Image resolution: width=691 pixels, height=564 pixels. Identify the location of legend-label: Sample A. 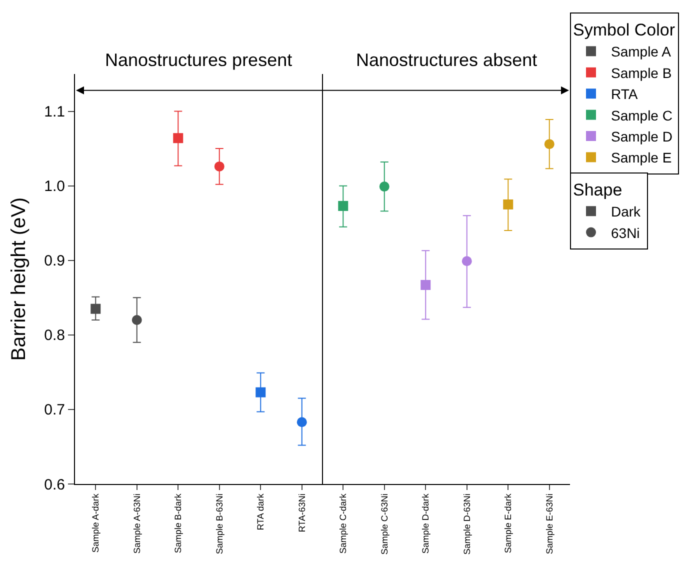
(641, 52).